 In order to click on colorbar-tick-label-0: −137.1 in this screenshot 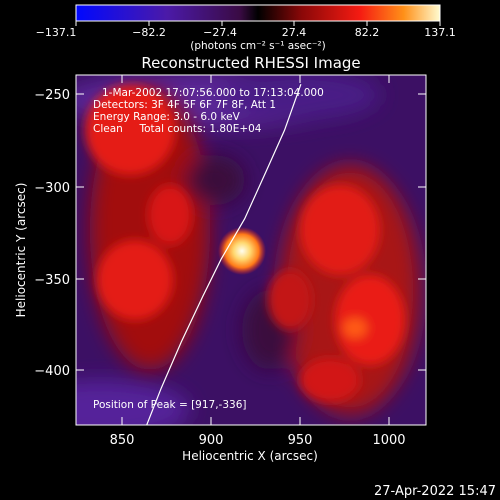, I will do `click(56, 32)`.